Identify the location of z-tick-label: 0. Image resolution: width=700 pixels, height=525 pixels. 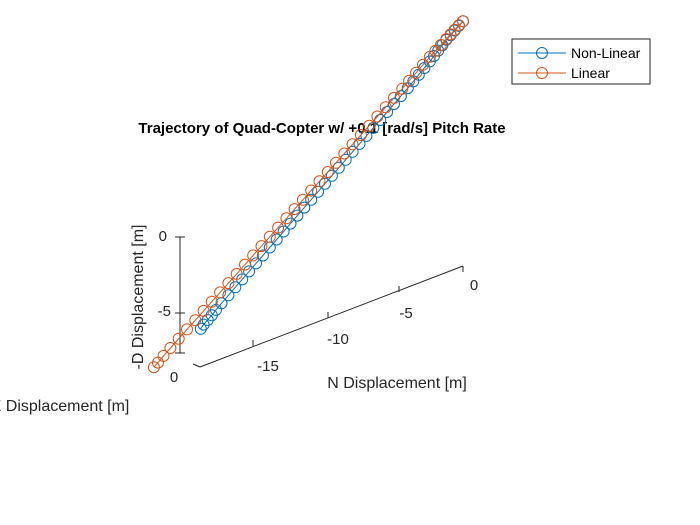
(163, 236).